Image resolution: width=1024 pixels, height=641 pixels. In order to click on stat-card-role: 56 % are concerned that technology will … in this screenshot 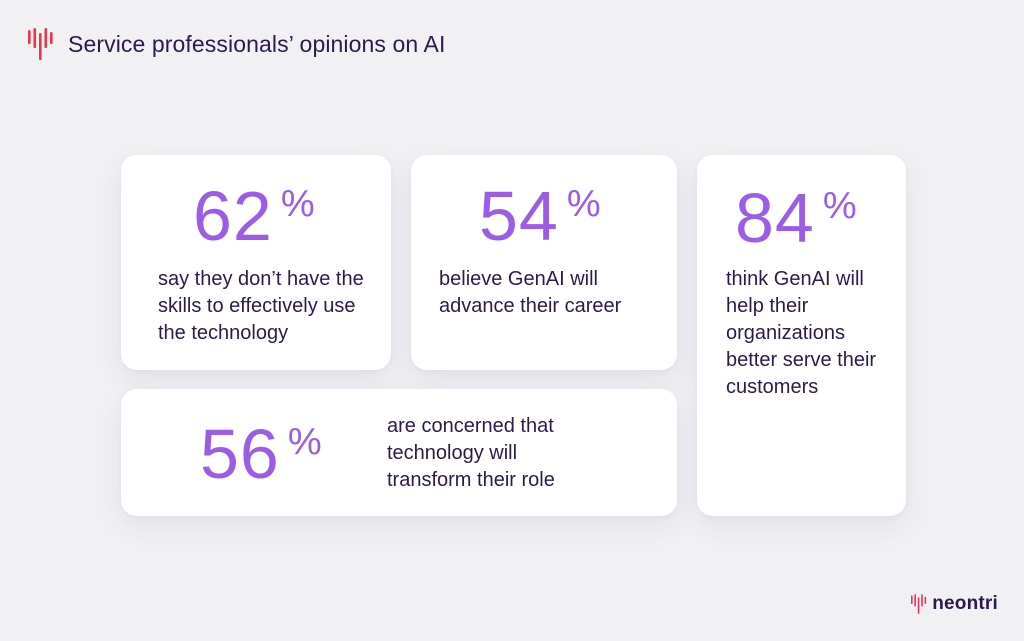, I will do `click(399, 452)`.